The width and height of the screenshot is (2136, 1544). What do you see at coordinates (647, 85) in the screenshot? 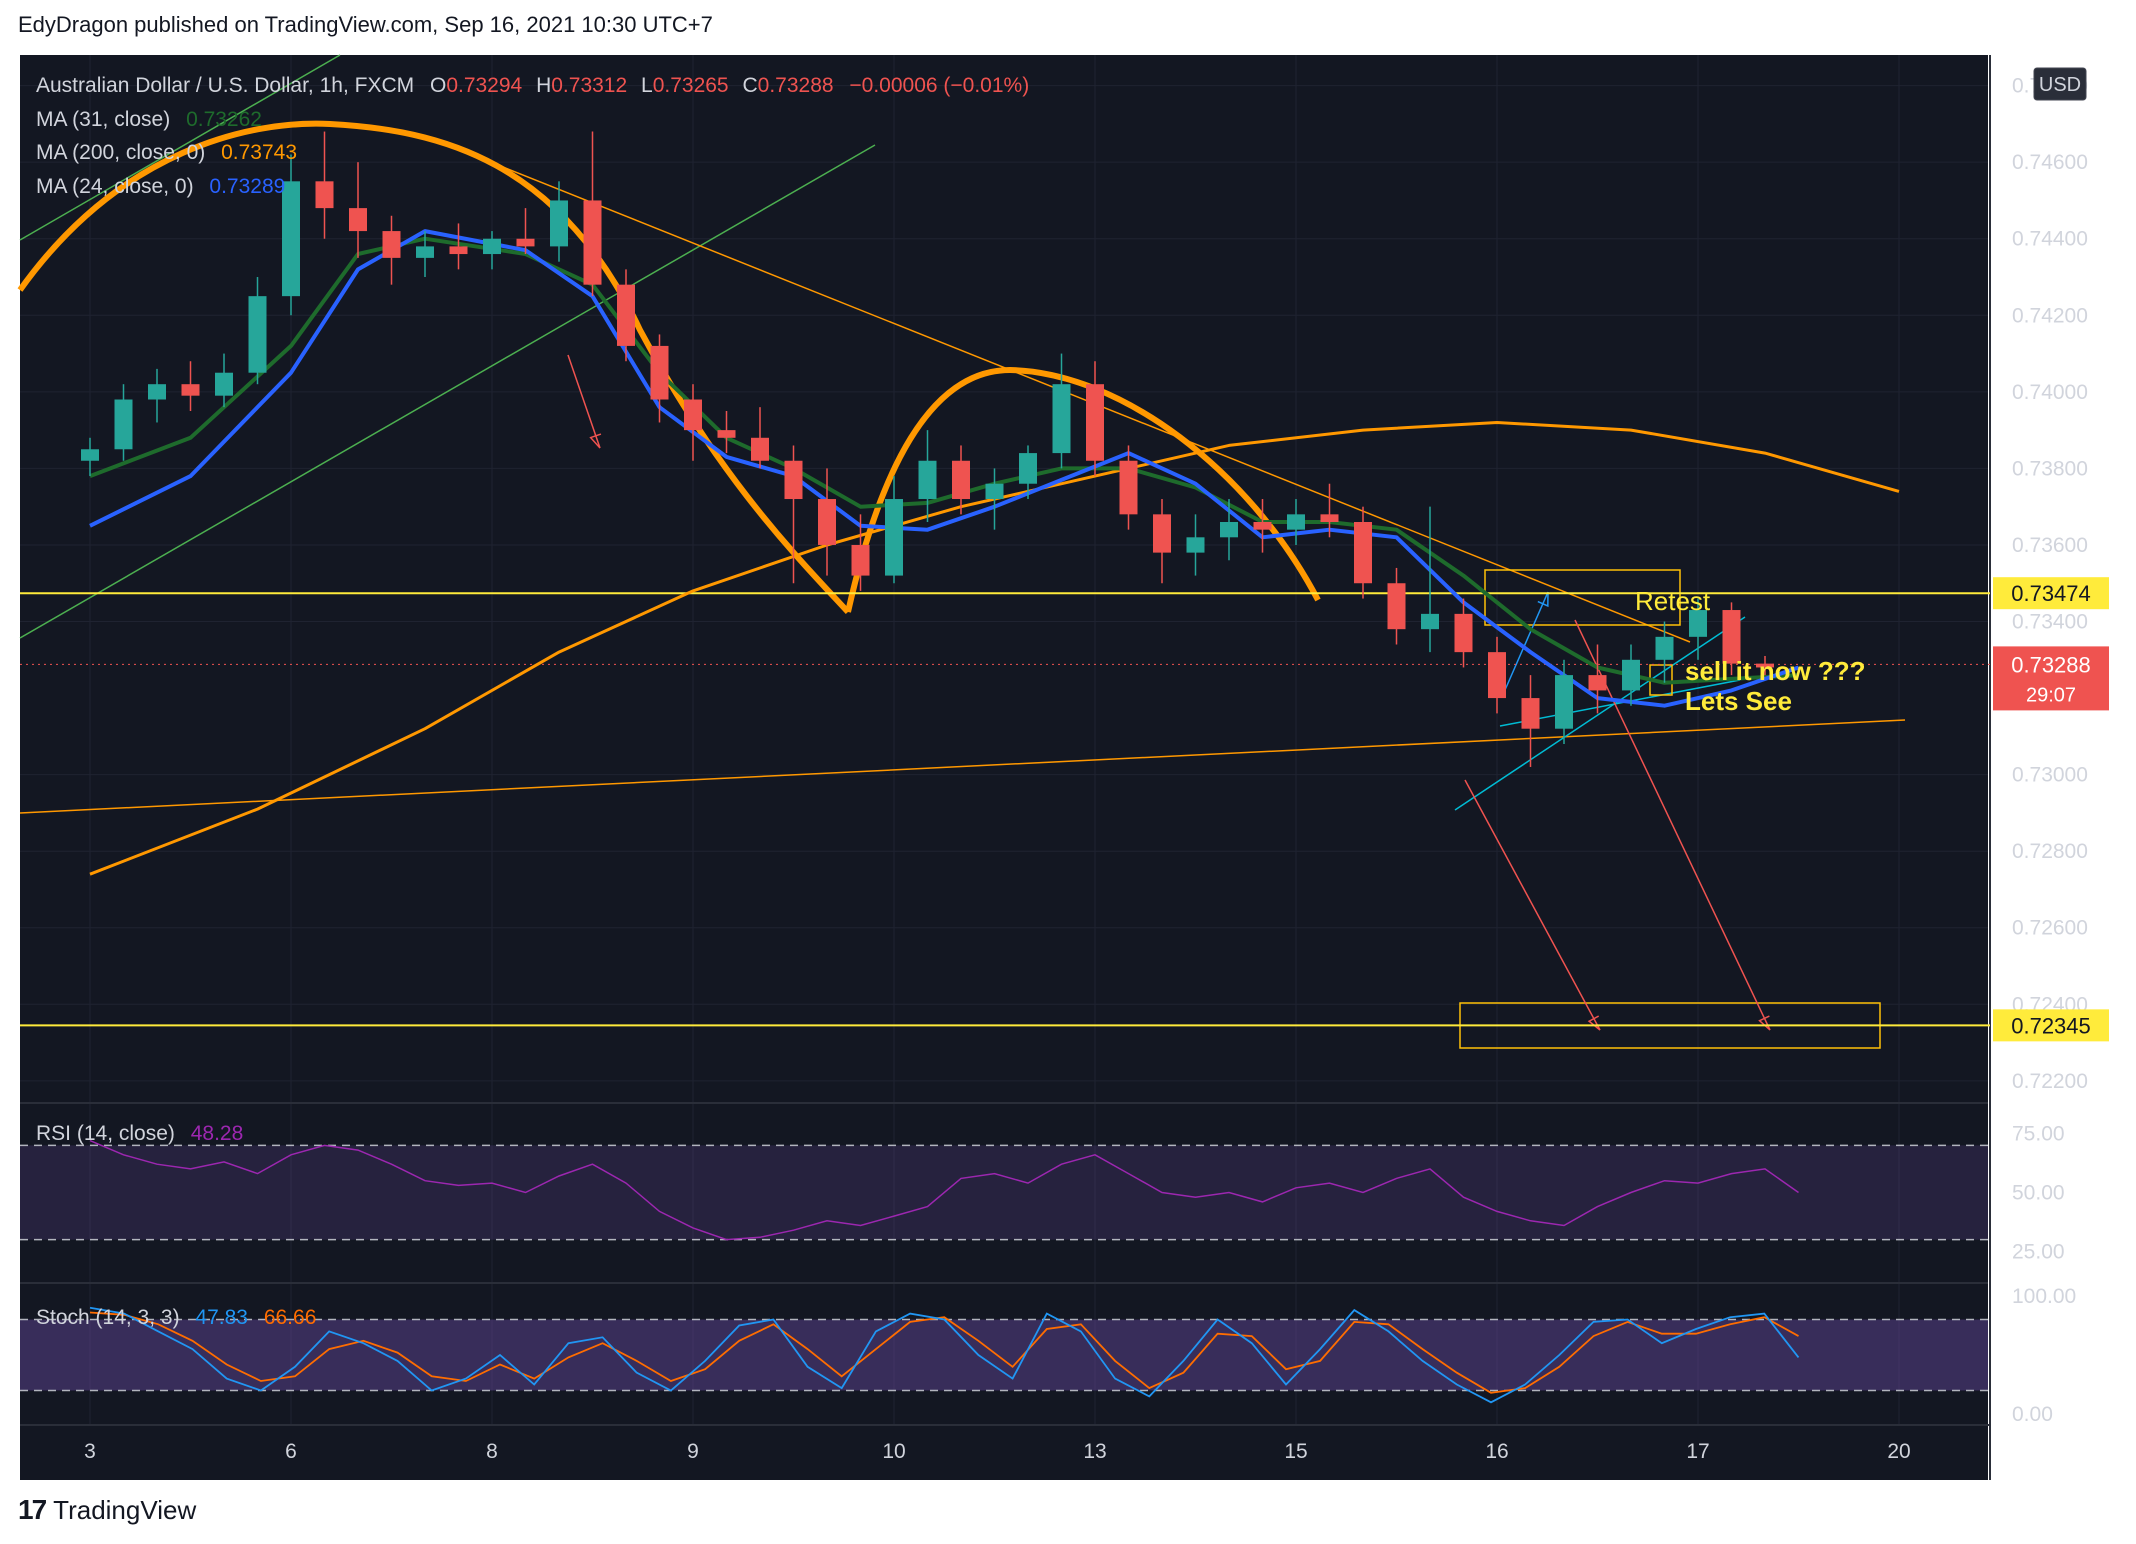
I see `legend-l-key: L` at bounding box center [647, 85].